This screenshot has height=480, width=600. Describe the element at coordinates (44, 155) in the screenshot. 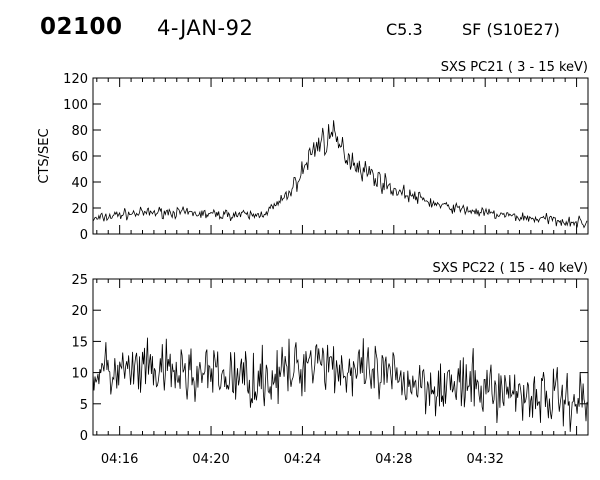

I see `panel1-y-axis-title: CTS/SEC` at that location.